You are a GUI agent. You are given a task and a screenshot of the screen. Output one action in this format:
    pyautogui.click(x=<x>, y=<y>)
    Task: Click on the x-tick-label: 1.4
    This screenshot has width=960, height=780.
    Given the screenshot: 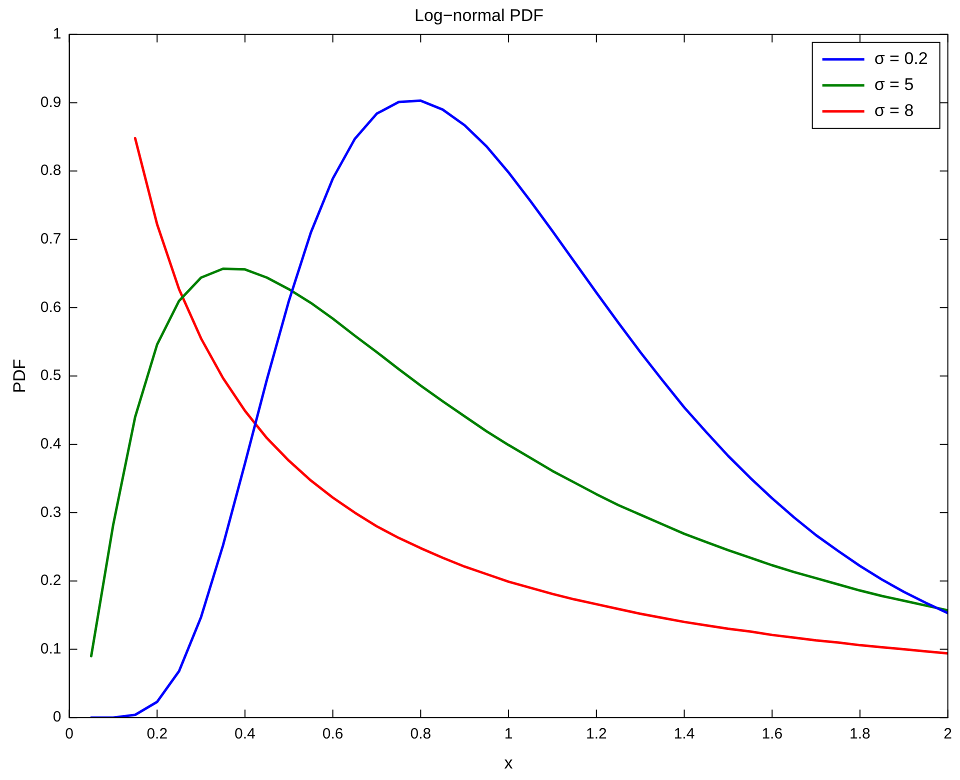 What is the action you would take?
    pyautogui.click(x=684, y=734)
    